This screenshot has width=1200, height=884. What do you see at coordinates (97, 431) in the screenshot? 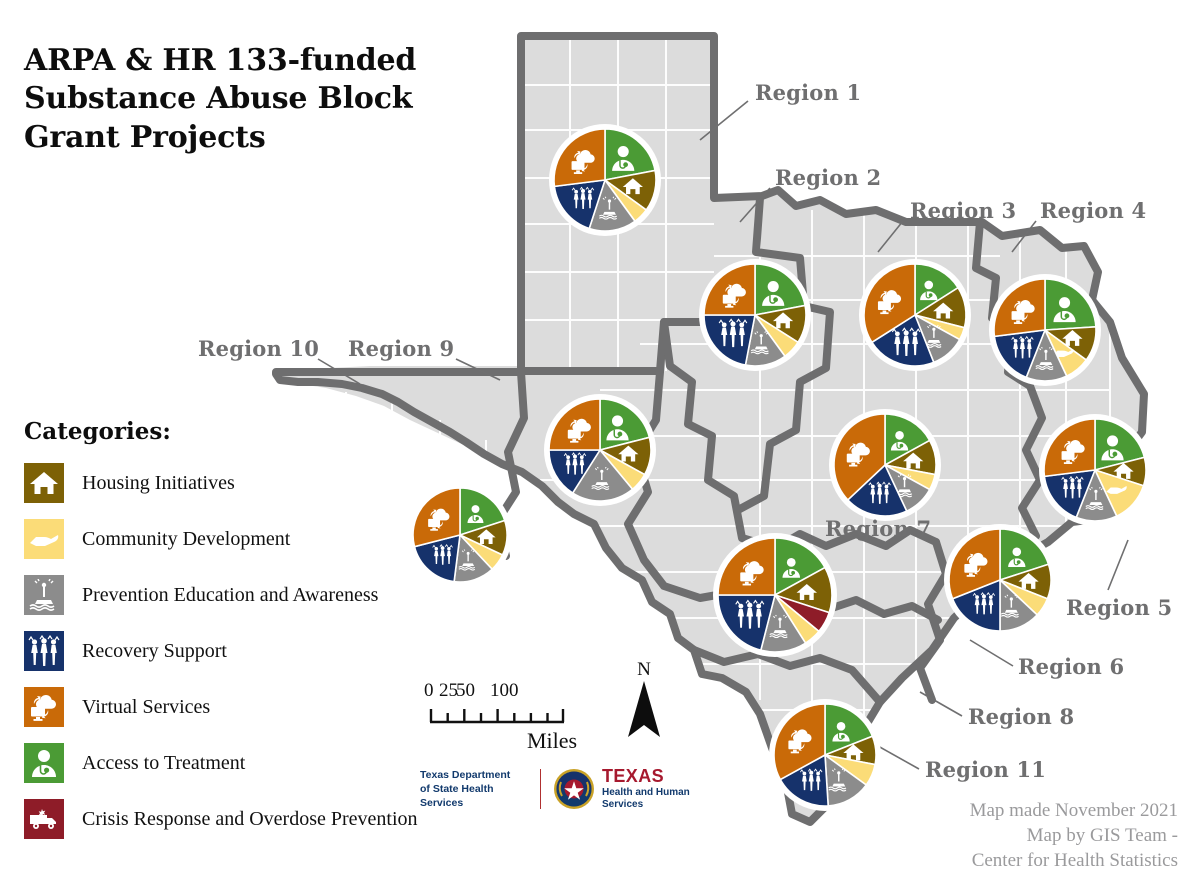
I see `legend-heading: Categories:` at bounding box center [97, 431].